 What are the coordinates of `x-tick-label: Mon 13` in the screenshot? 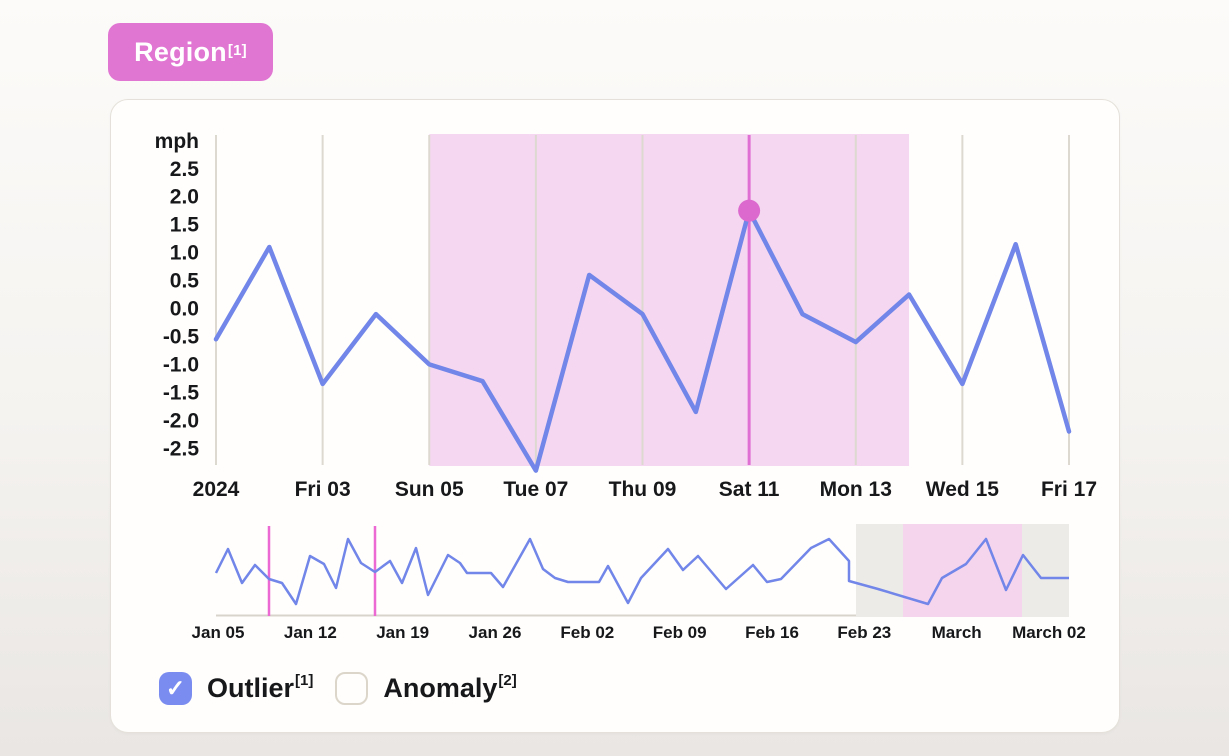 It's located at (856, 489).